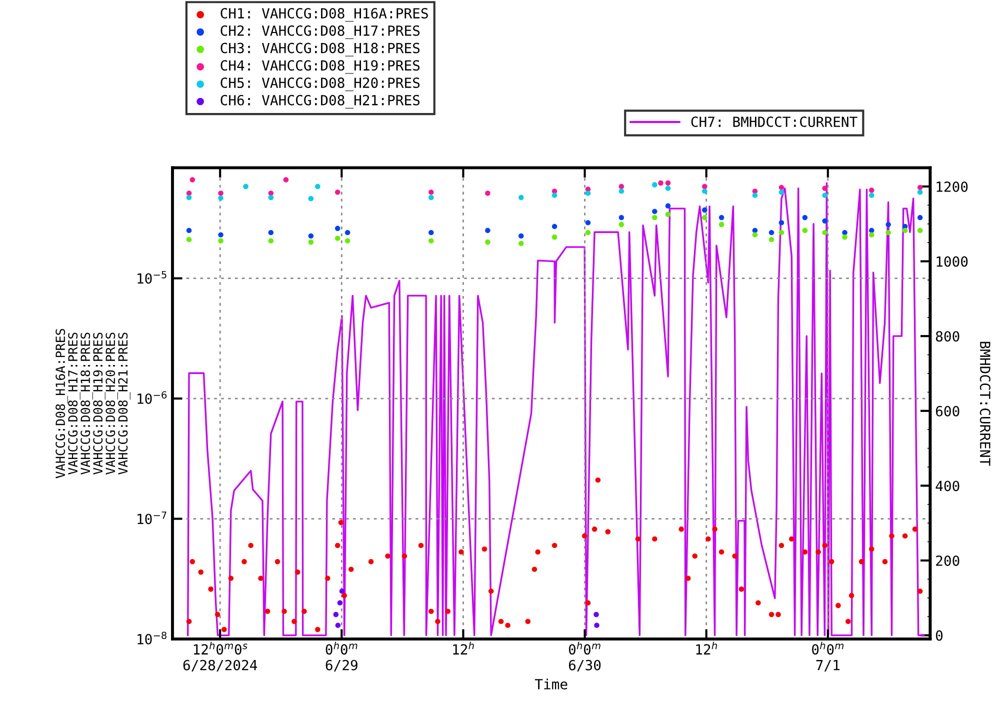 Image resolution: width=997 pixels, height=714 pixels. Describe the element at coordinates (320, 101) in the screenshot. I see `legend-label: CH6: VAHCCG:D08_H21:PRES` at that location.